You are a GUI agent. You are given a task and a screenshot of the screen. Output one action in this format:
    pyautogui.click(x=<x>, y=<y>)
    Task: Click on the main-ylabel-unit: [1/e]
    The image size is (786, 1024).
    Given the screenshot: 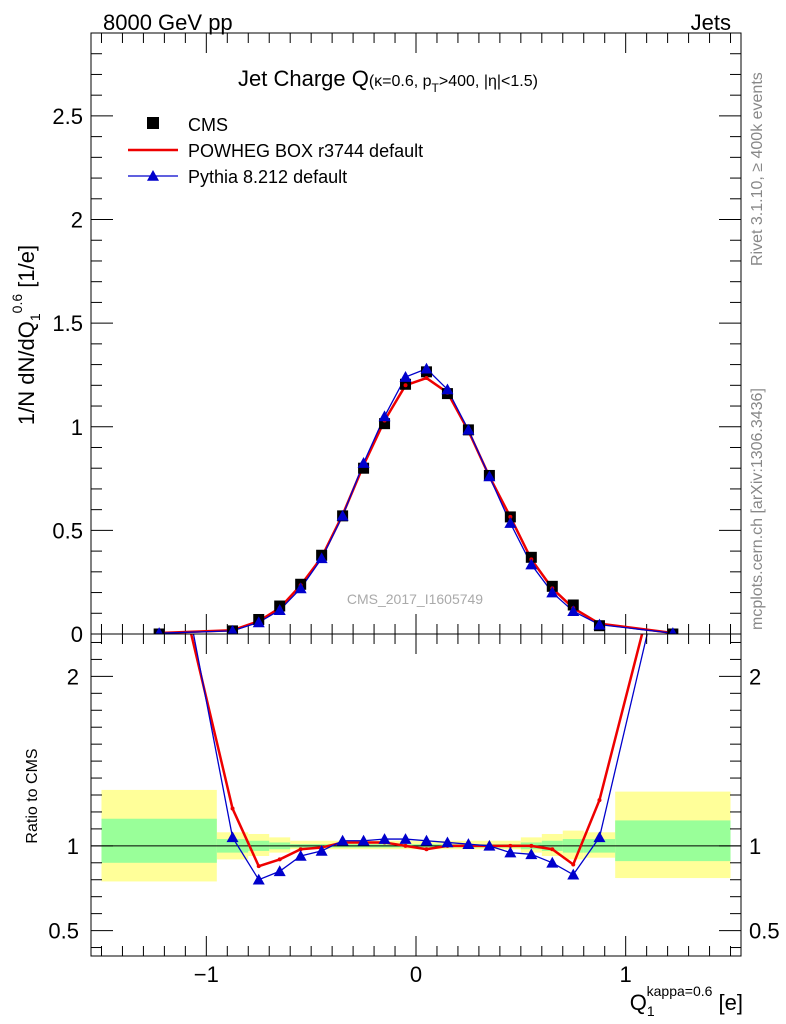 What is the action you would take?
    pyautogui.click(x=26, y=269)
    